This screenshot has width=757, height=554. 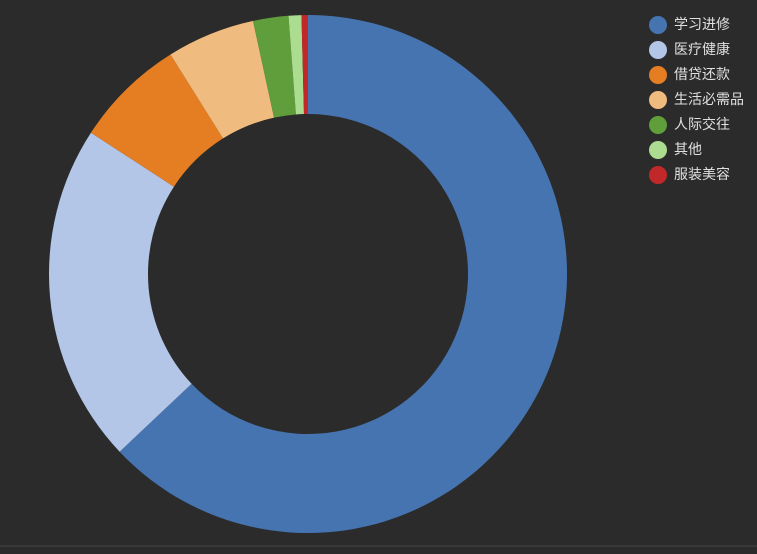 What do you see at coordinates (702, 49) in the screenshot?
I see `legend-label: 医疗健康` at bounding box center [702, 49].